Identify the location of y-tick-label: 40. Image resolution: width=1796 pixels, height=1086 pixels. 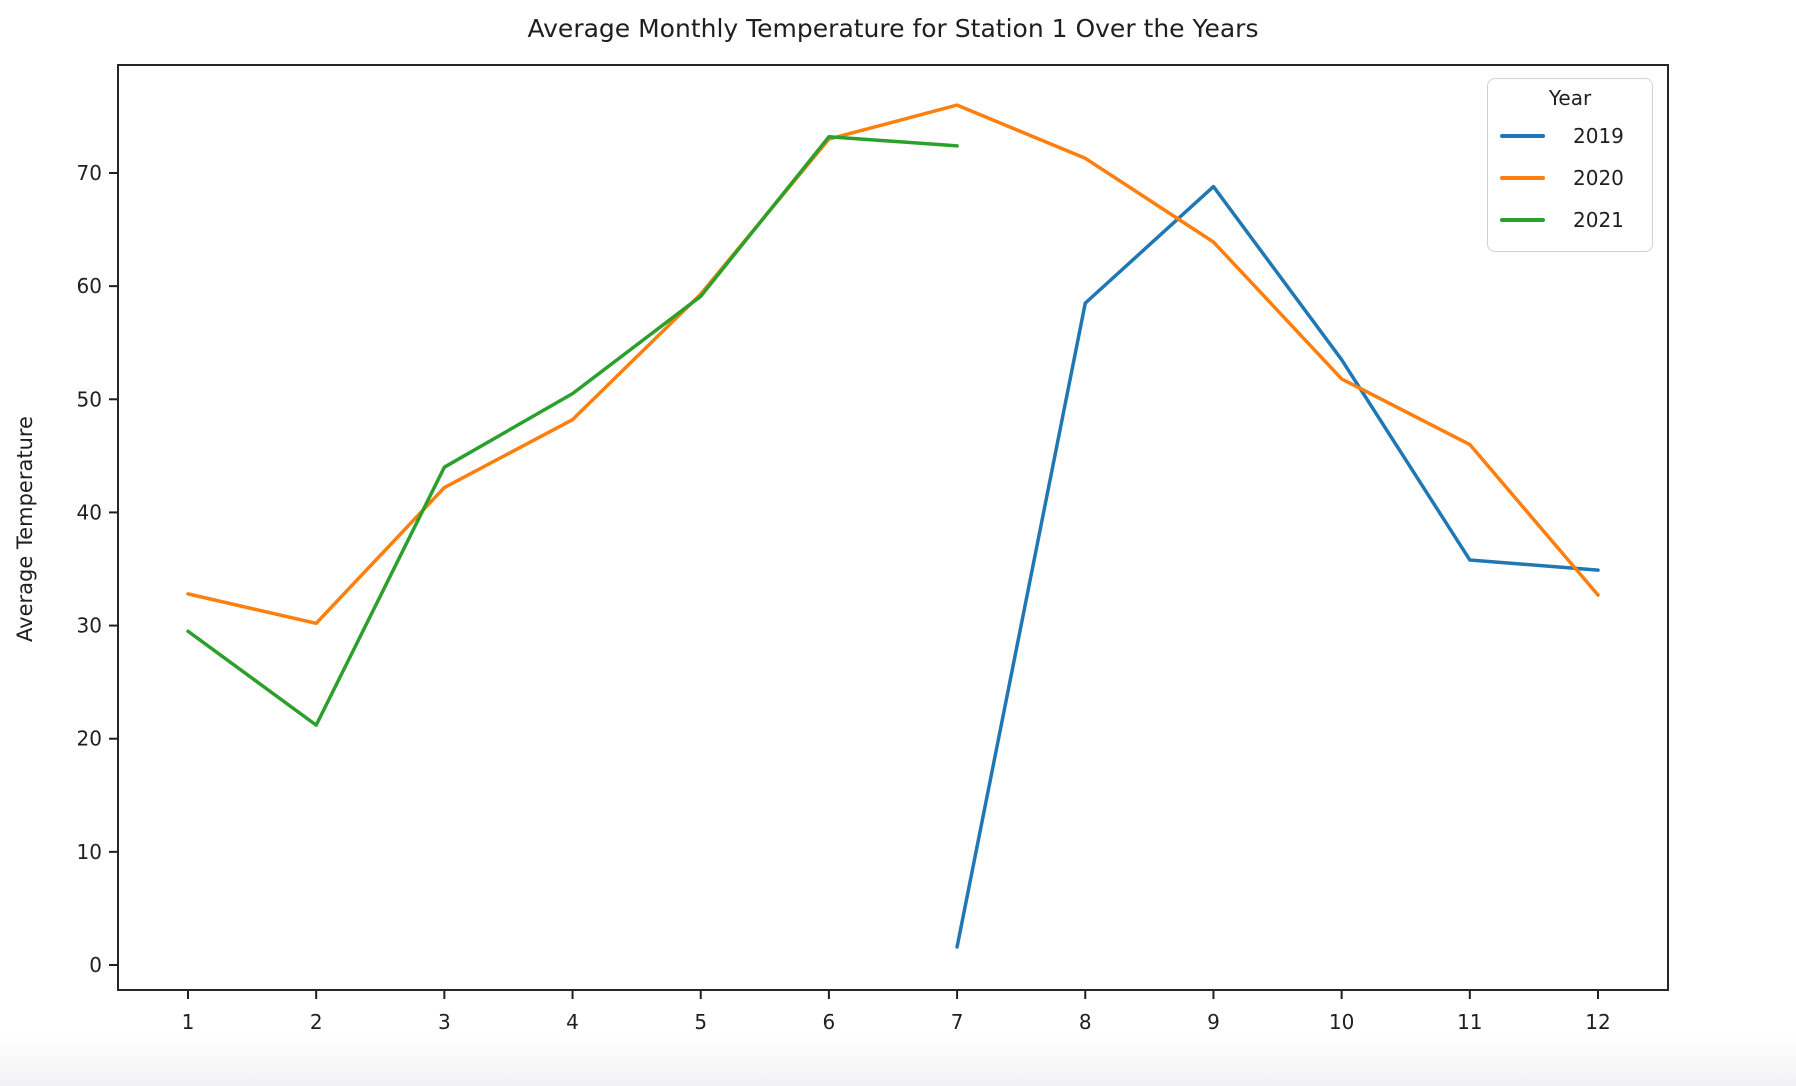
(89, 512).